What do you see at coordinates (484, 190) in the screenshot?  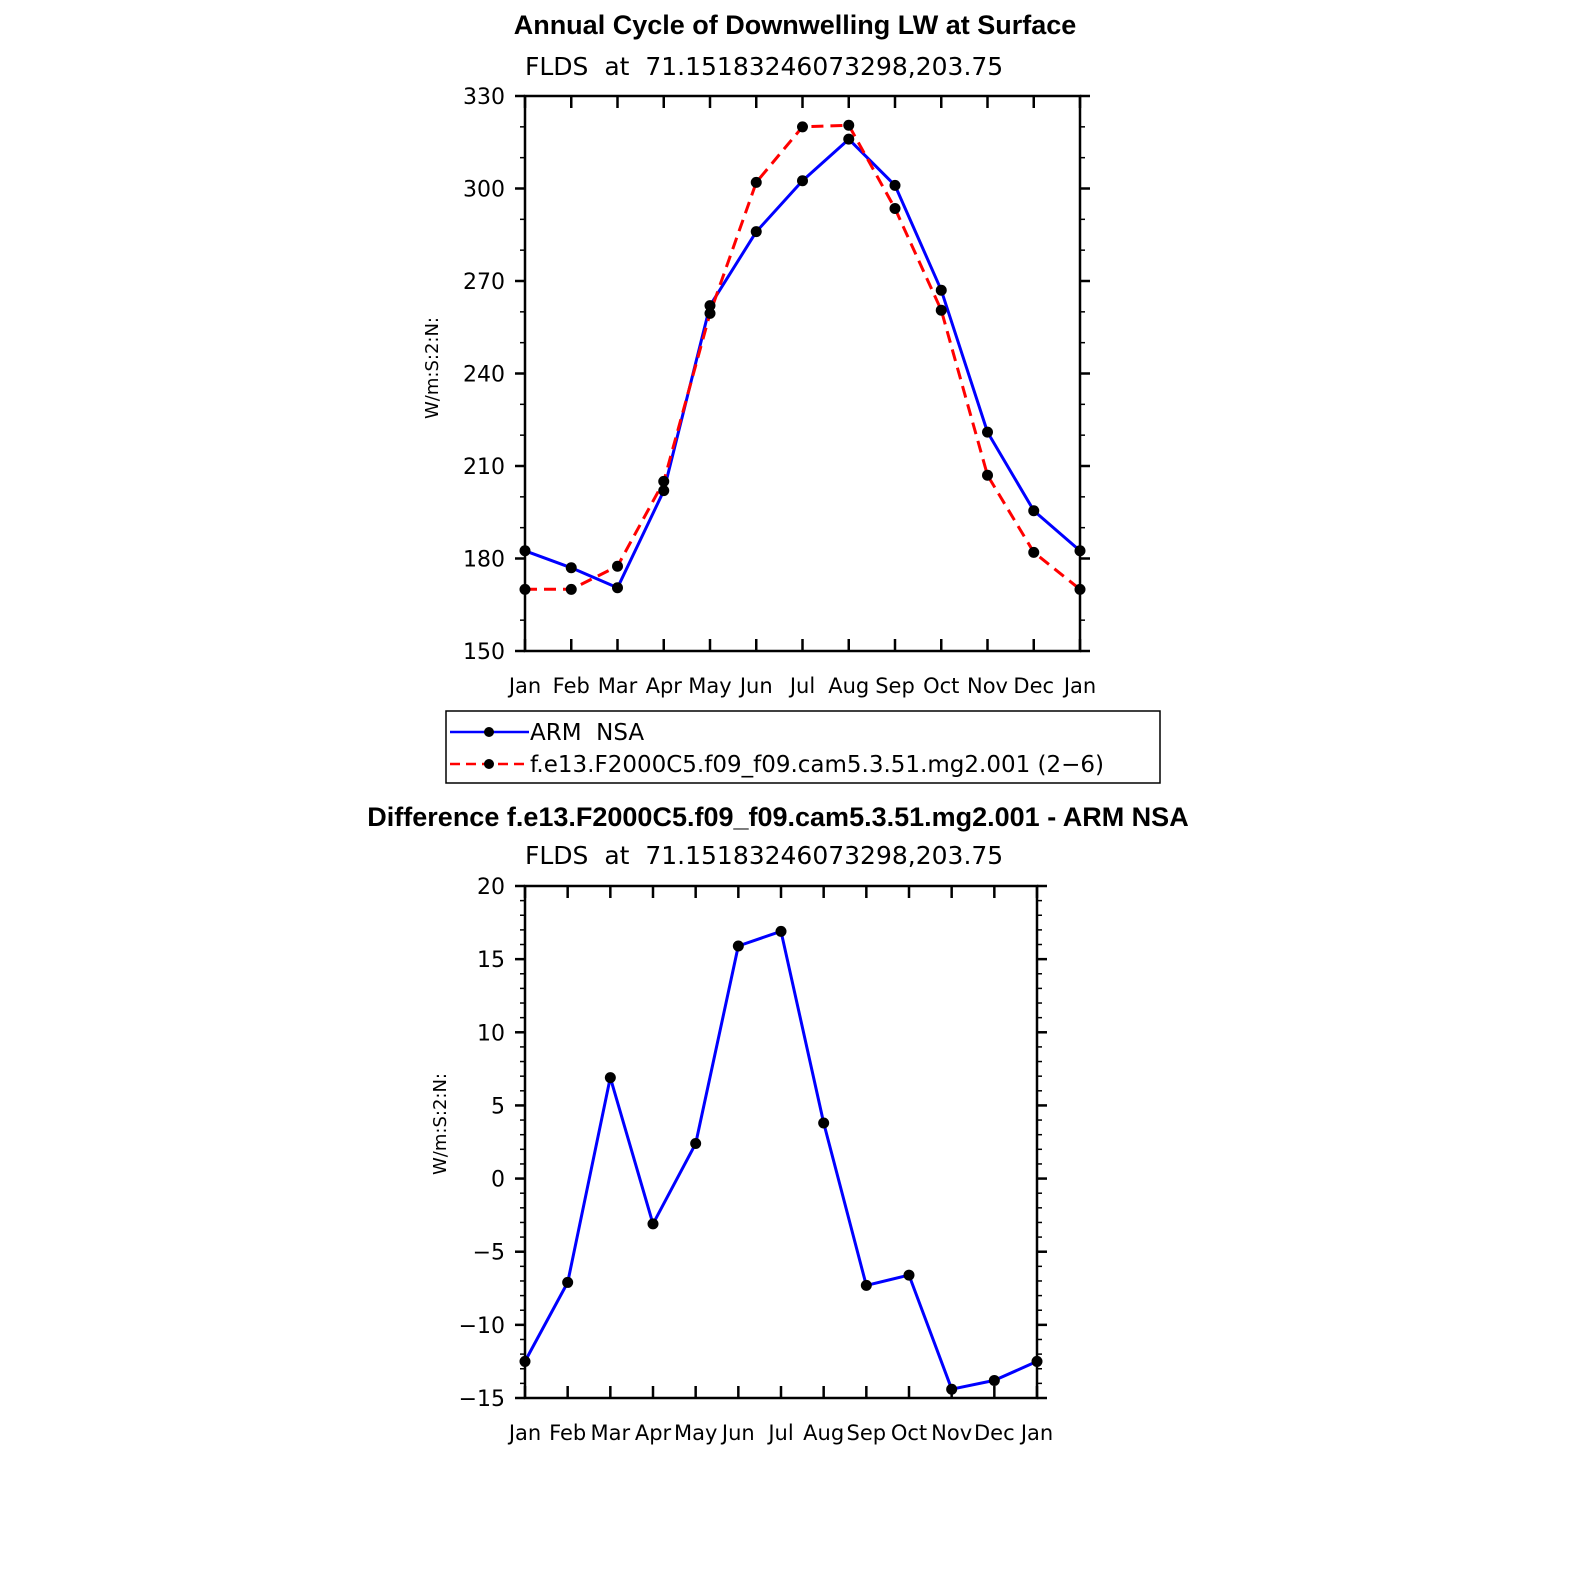 I see `y-tick-label: 300` at bounding box center [484, 190].